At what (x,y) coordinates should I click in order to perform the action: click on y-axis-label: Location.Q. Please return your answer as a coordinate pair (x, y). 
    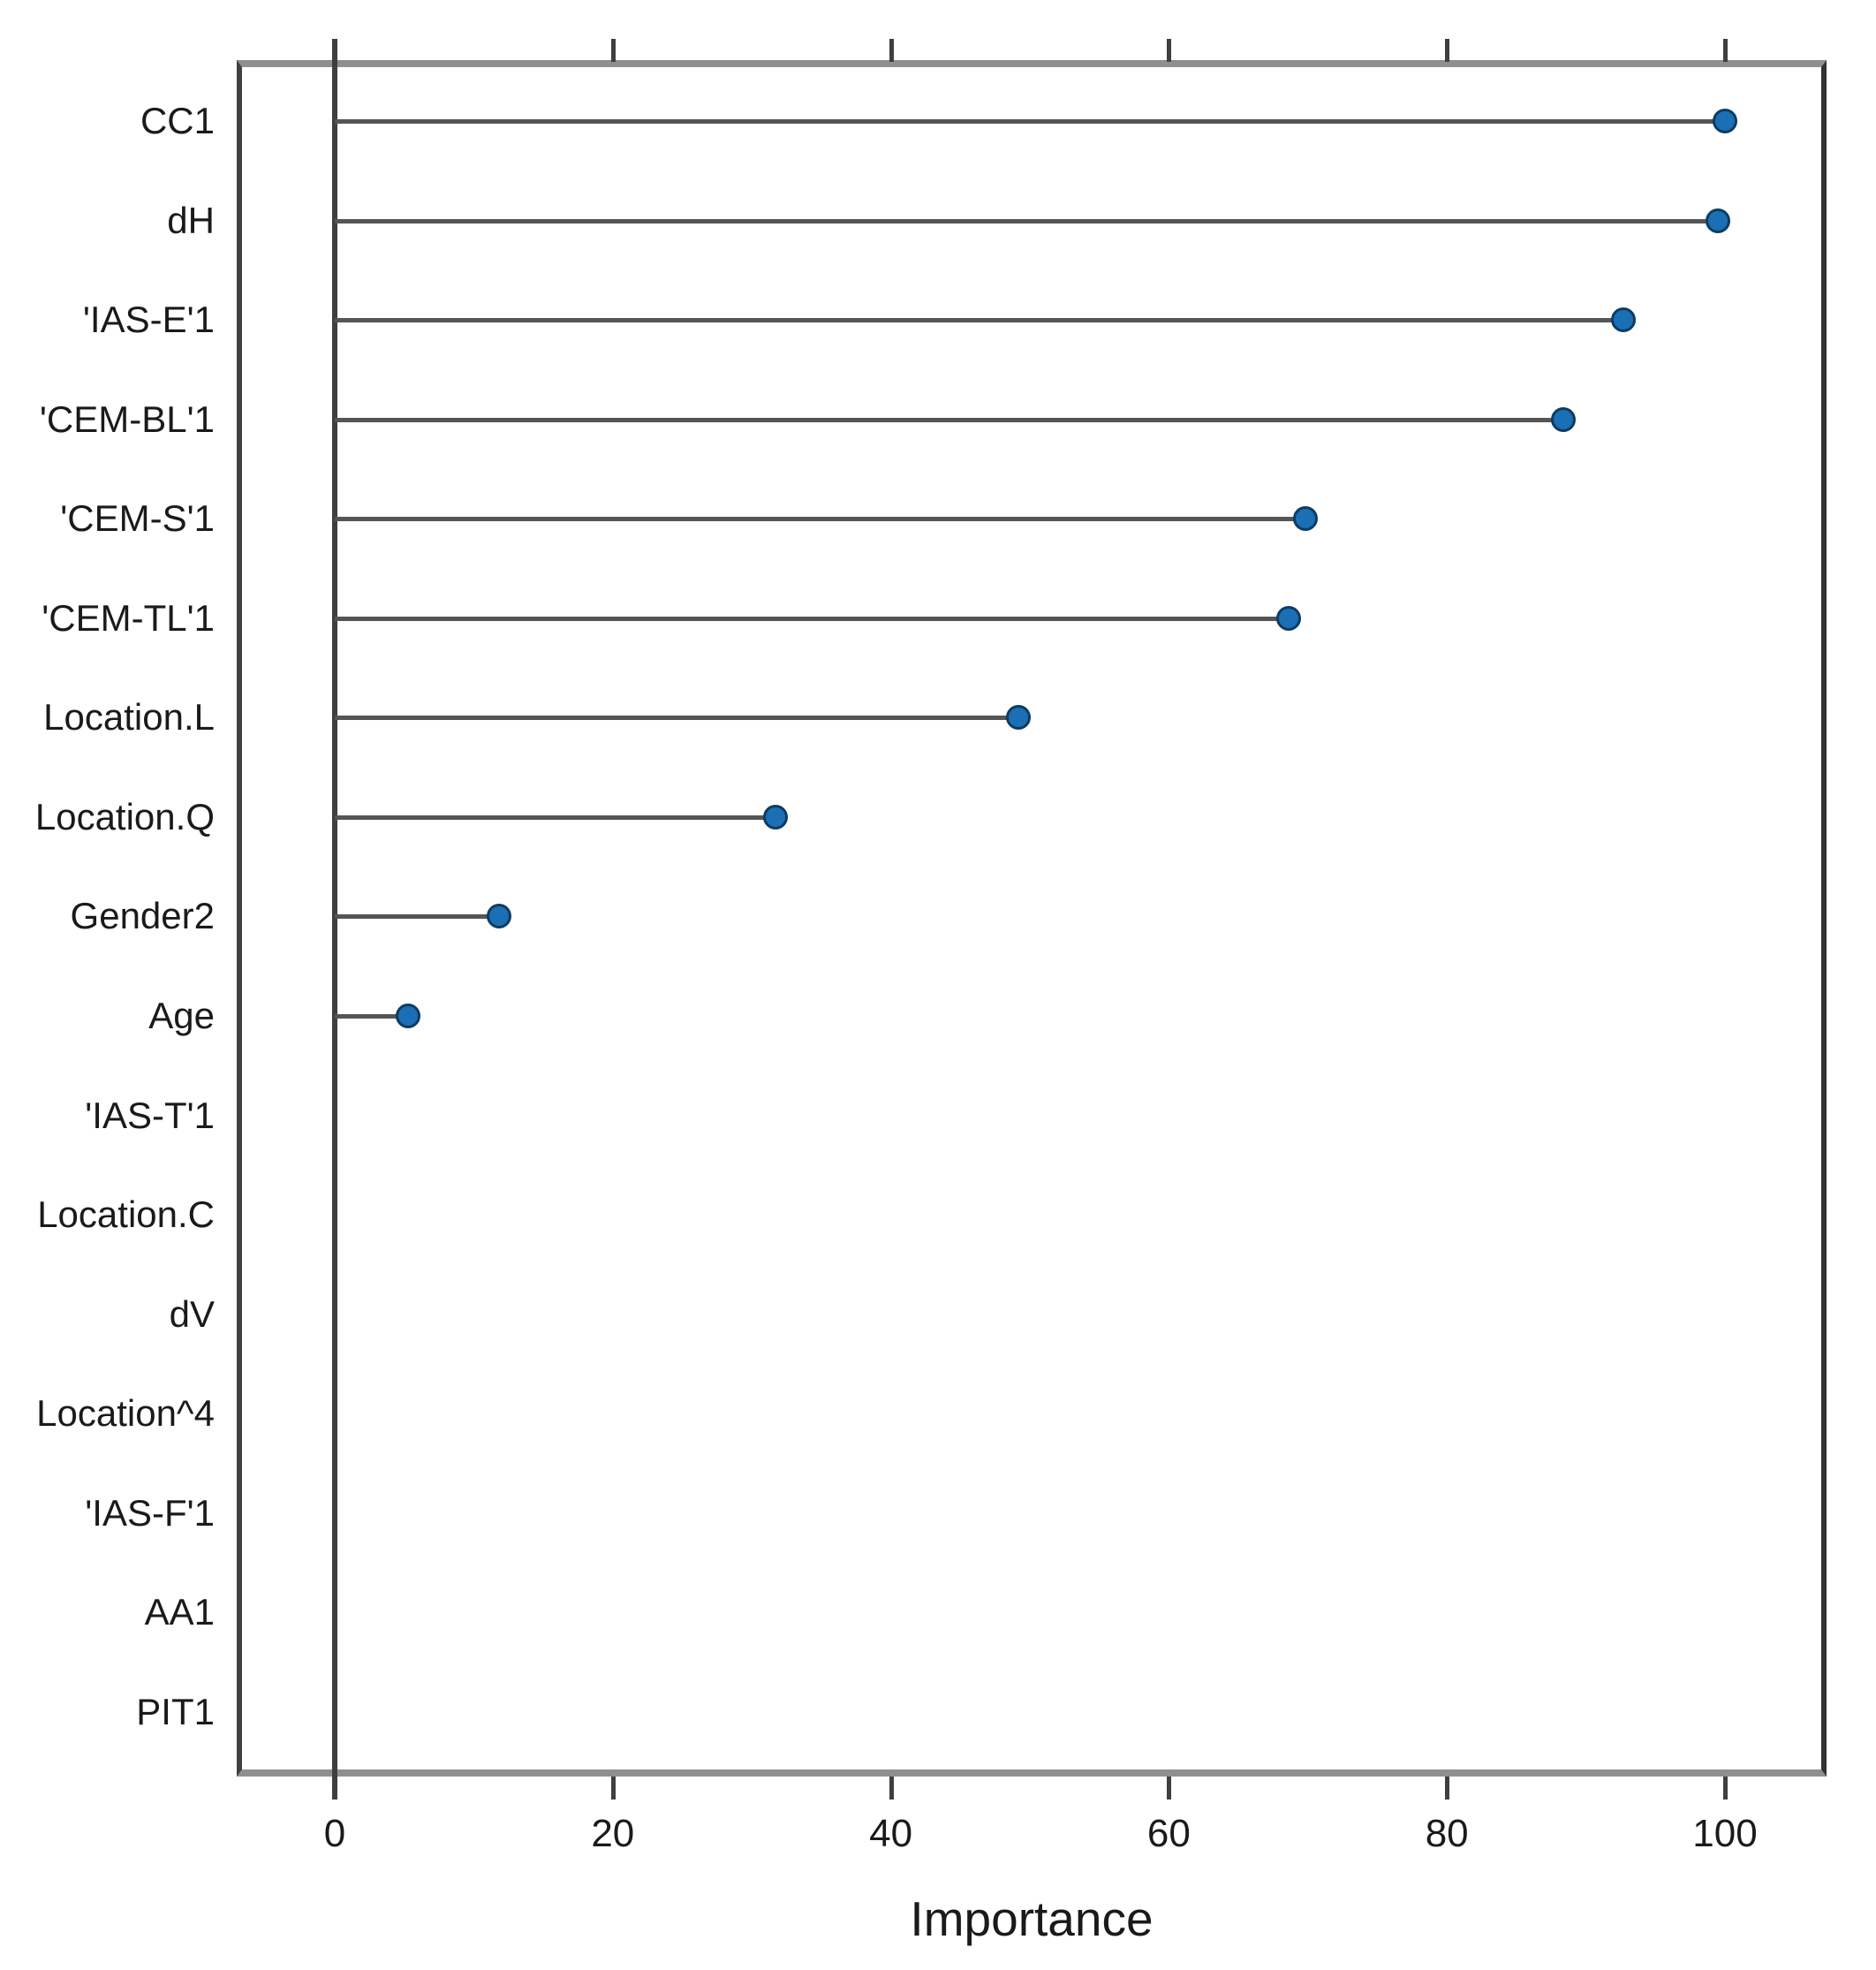
    Looking at the image, I should click on (124, 816).